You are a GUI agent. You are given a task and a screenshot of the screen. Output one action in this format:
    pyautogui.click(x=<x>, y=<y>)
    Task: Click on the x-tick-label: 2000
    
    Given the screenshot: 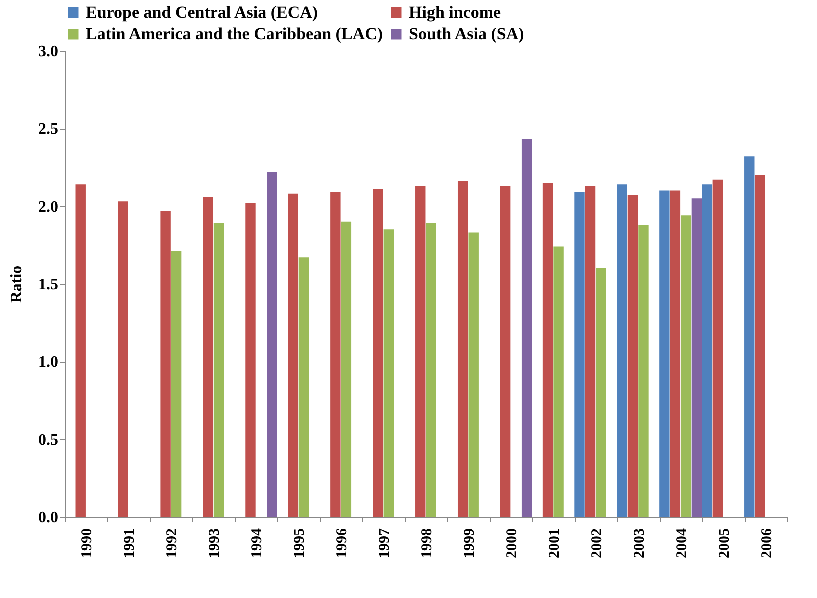 What is the action you would take?
    pyautogui.click(x=512, y=543)
    